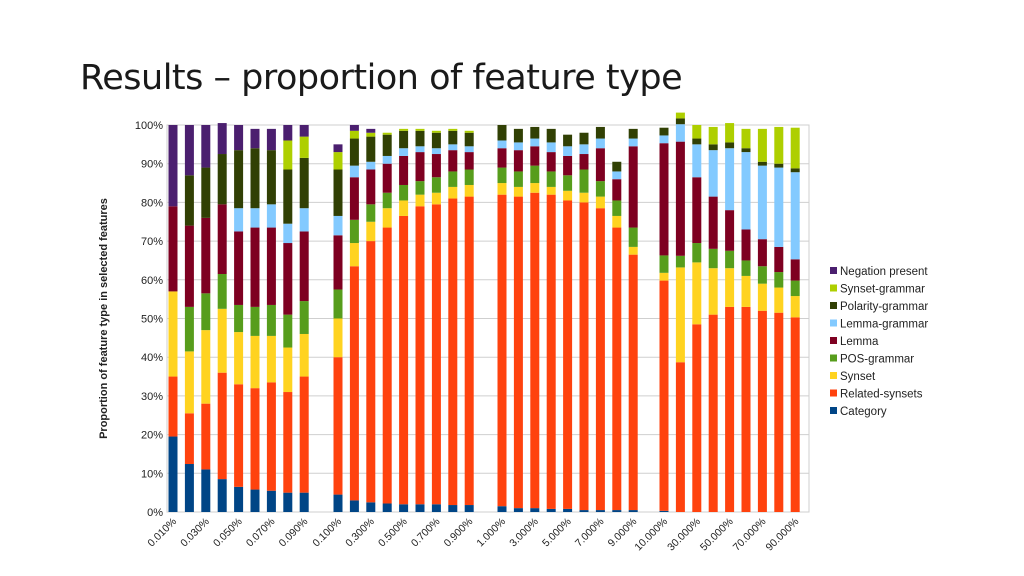 This screenshot has width=1024, height=576. What do you see at coordinates (152, 358) in the screenshot?
I see `y-tick-label: 40%` at bounding box center [152, 358].